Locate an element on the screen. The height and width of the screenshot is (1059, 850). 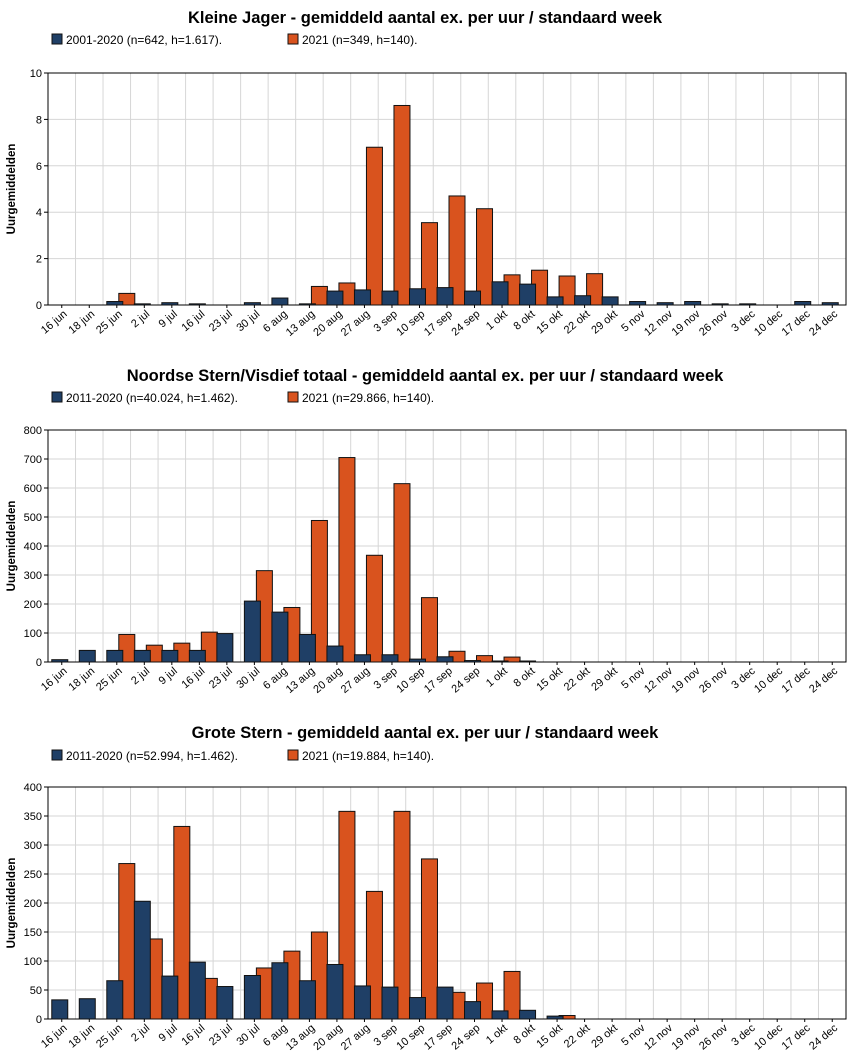
y-tick-label: 100 is located at coordinates (33, 634).